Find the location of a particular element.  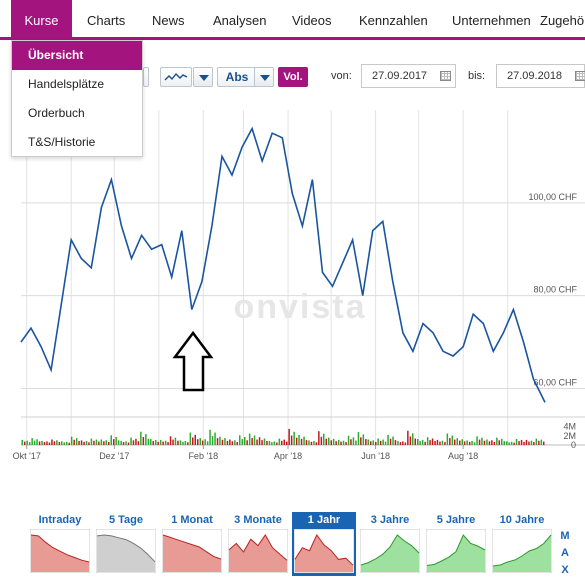

nav-tab-kennzahlen: Kennzahlen is located at coordinates (393, 20).